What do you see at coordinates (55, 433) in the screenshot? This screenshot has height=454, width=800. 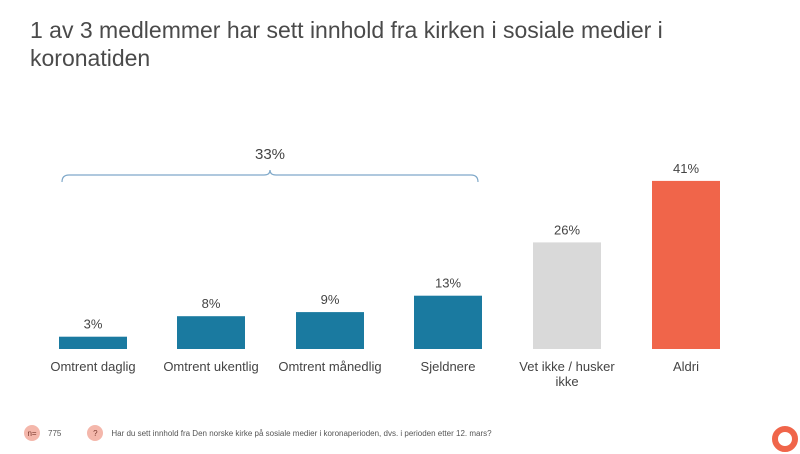 I see `sample-size: 775` at bounding box center [55, 433].